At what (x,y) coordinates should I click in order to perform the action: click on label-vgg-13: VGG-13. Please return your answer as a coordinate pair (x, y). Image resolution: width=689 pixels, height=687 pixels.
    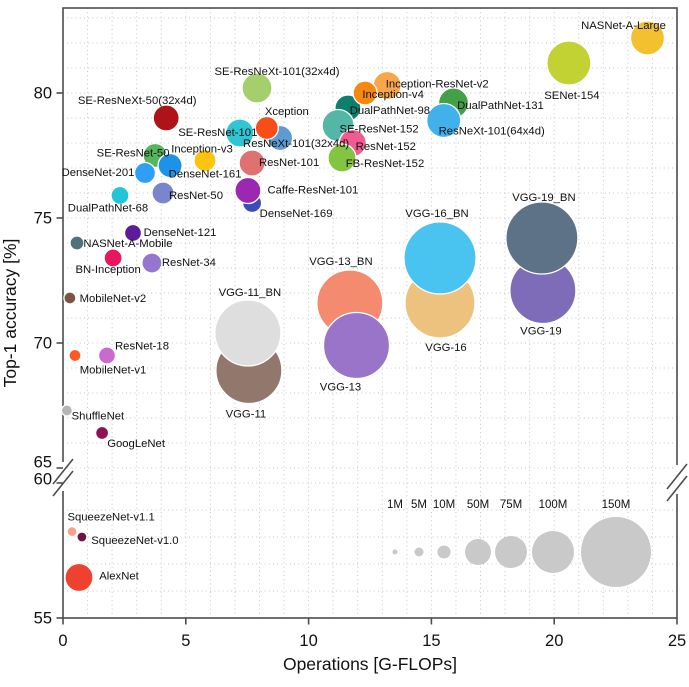
    Looking at the image, I should click on (340, 388).